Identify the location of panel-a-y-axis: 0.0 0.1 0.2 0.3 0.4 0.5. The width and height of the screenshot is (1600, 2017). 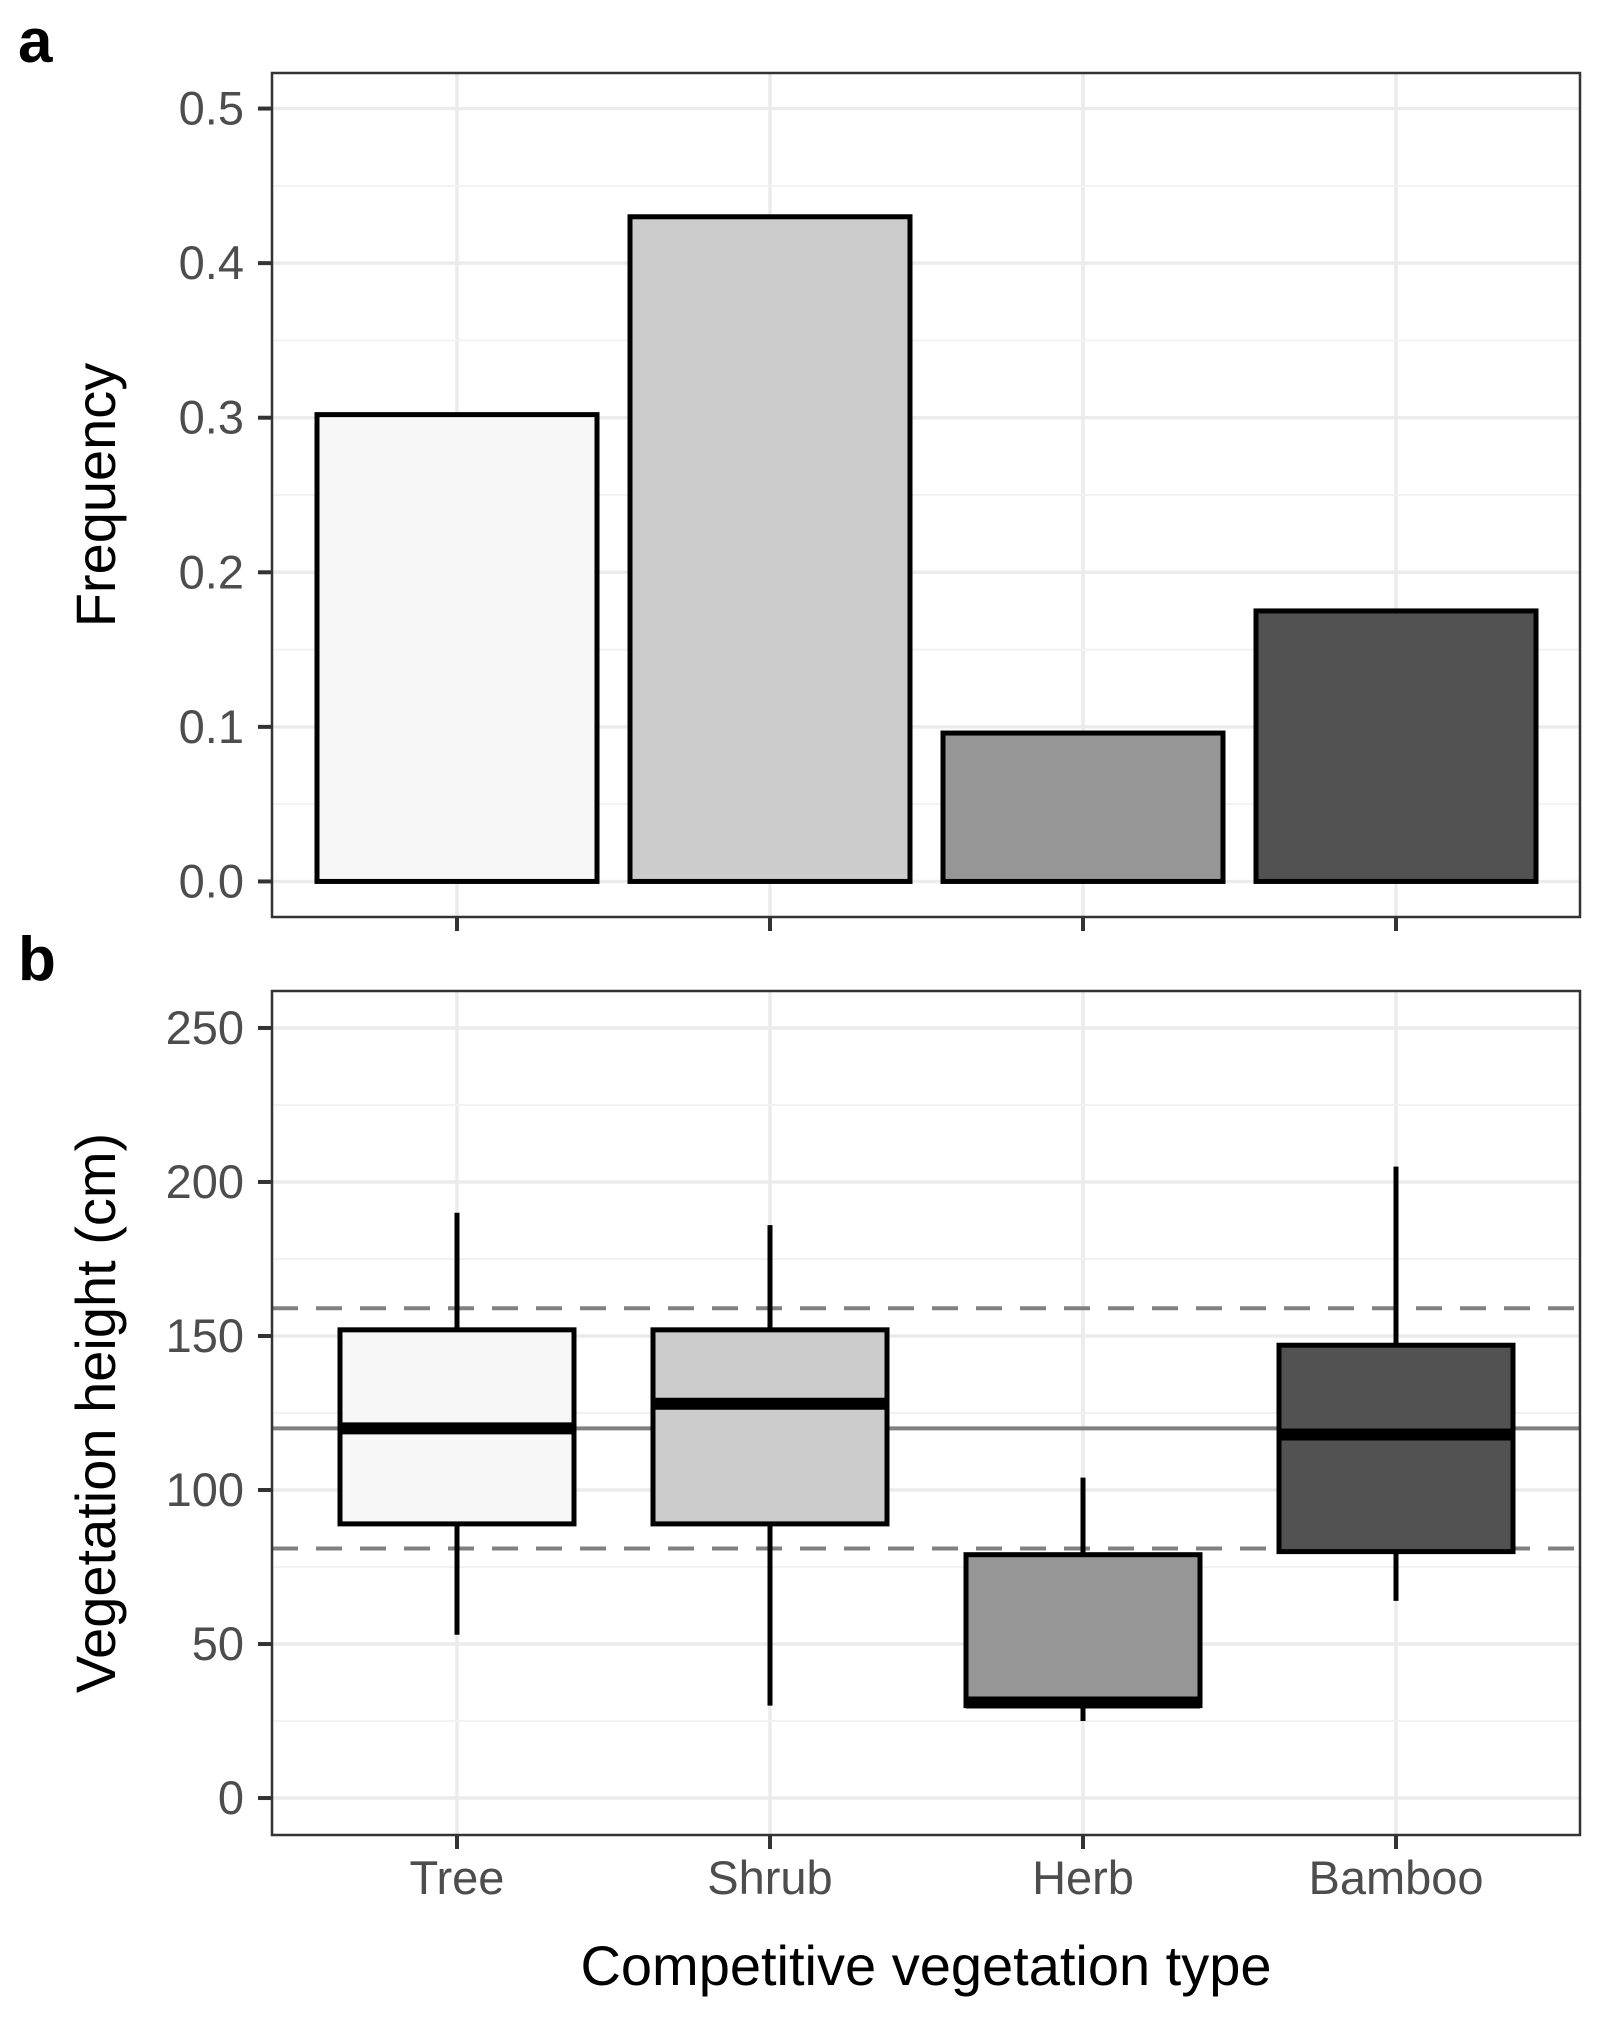
(225, 494).